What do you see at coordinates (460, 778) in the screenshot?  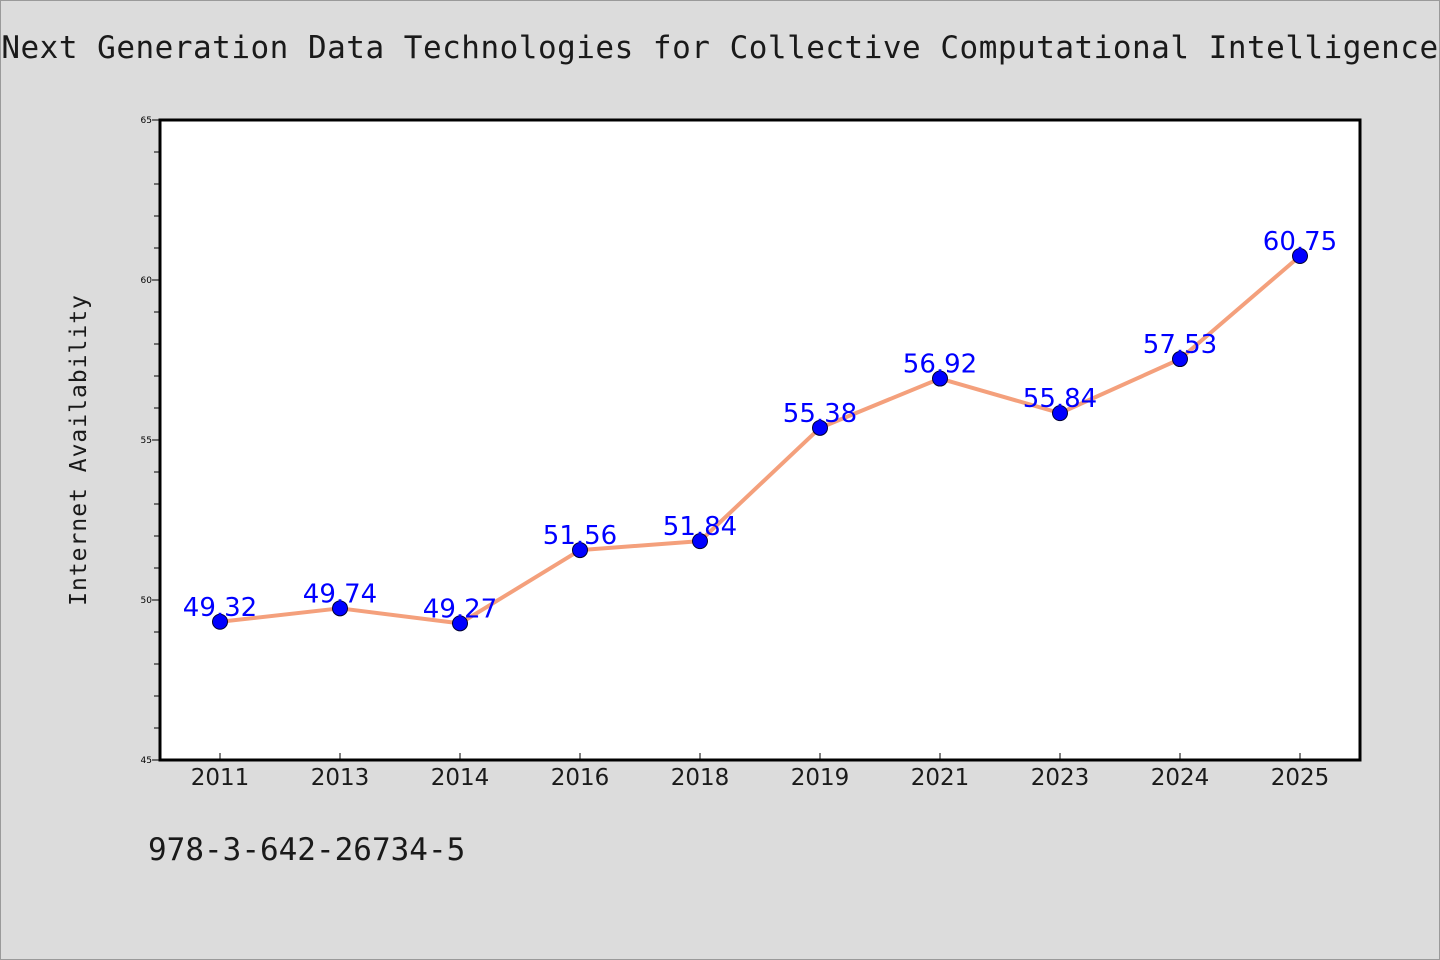 I see `x-tick-label: 2014` at bounding box center [460, 778].